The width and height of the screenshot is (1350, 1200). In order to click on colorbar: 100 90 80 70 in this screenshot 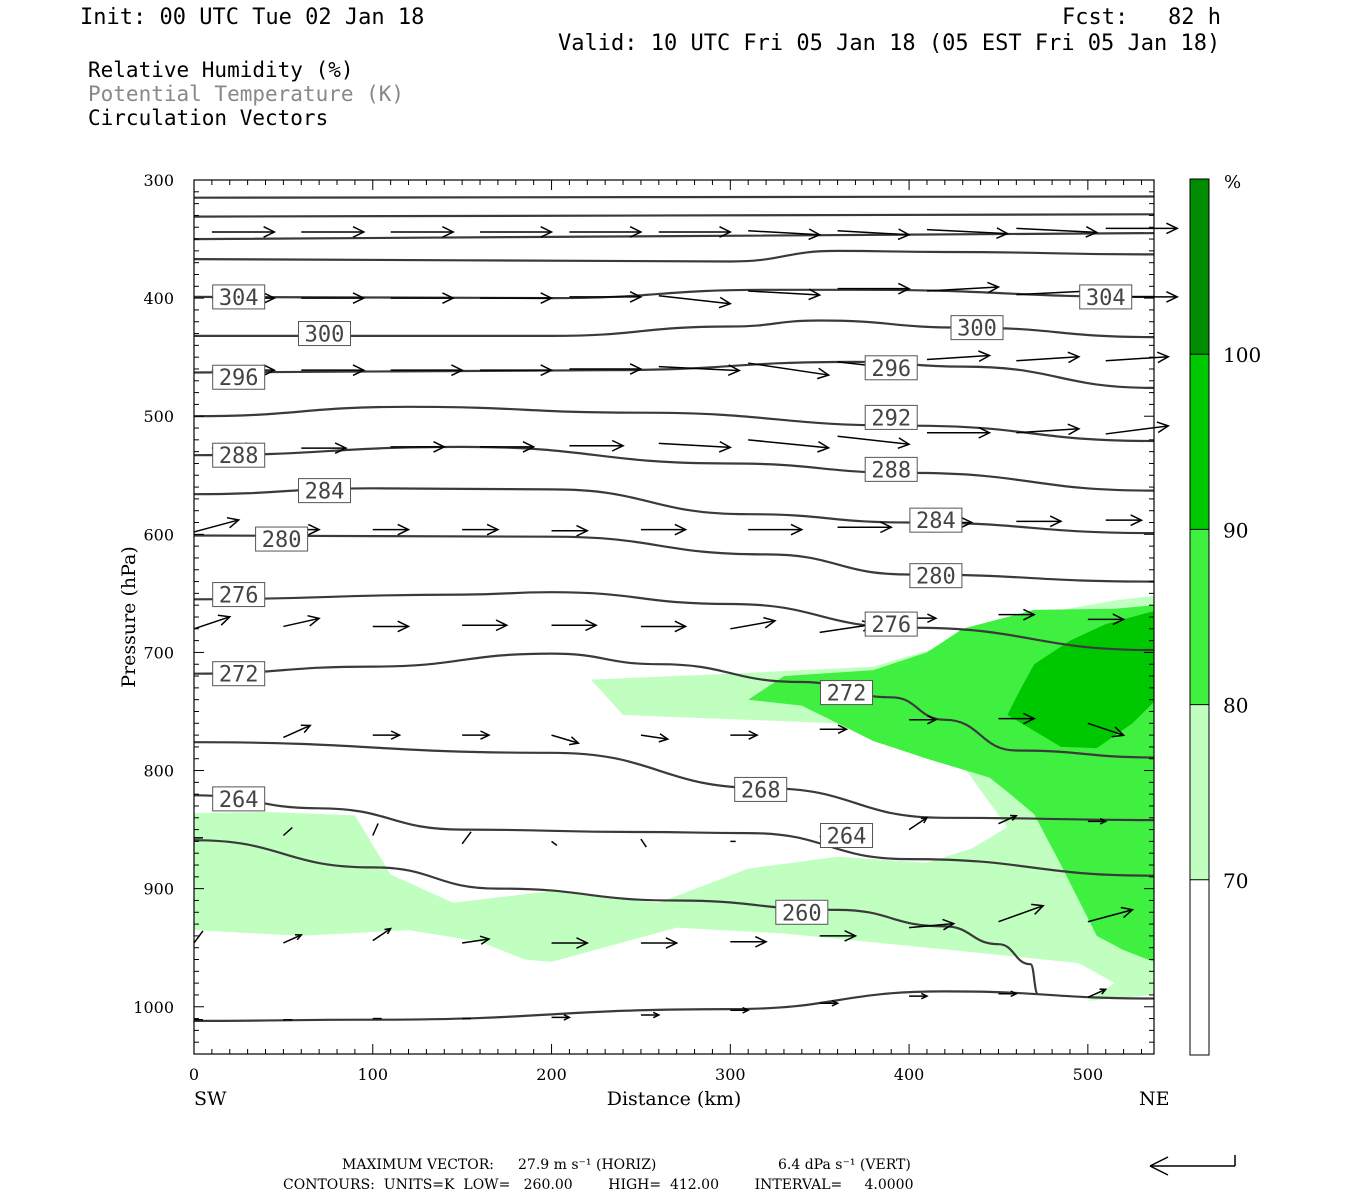, I will do `click(1225, 617)`.